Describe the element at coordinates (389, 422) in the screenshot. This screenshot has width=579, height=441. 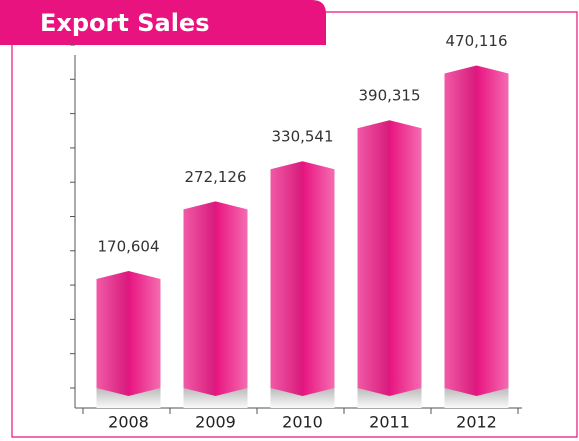
I see `x-tick-label: 2011` at that location.